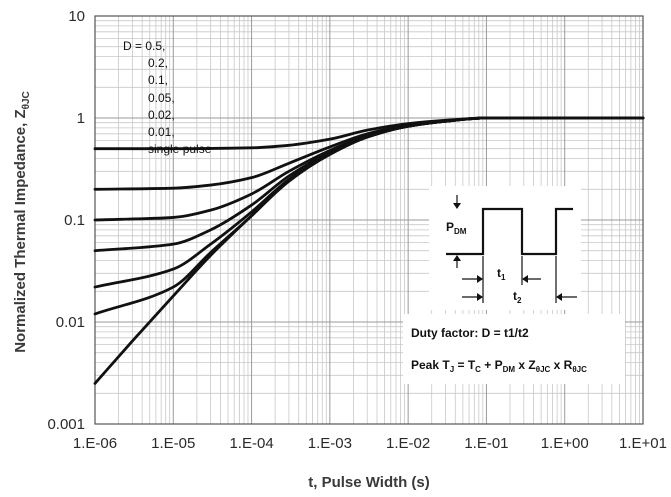 This screenshot has width=671, height=497. I want to click on x-tick-label: 1.E-05, so click(173, 443).